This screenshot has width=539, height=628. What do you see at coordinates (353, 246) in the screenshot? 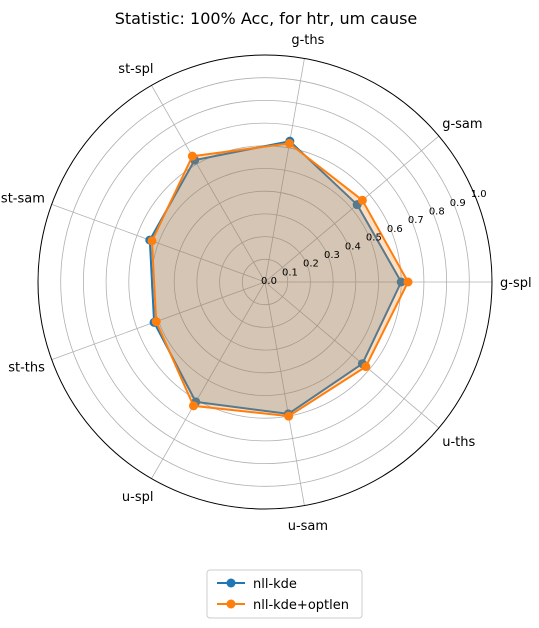
I see `radial-tick-label: 0.4` at bounding box center [353, 246].